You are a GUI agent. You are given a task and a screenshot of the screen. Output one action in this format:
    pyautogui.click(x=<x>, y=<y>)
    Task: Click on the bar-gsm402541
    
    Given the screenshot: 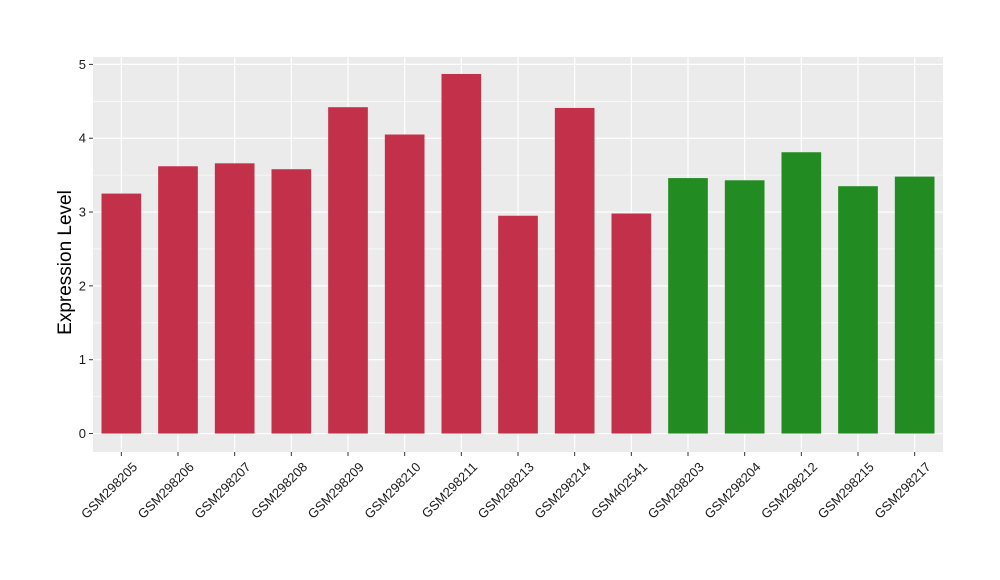 What is the action you would take?
    pyautogui.click(x=631, y=323)
    